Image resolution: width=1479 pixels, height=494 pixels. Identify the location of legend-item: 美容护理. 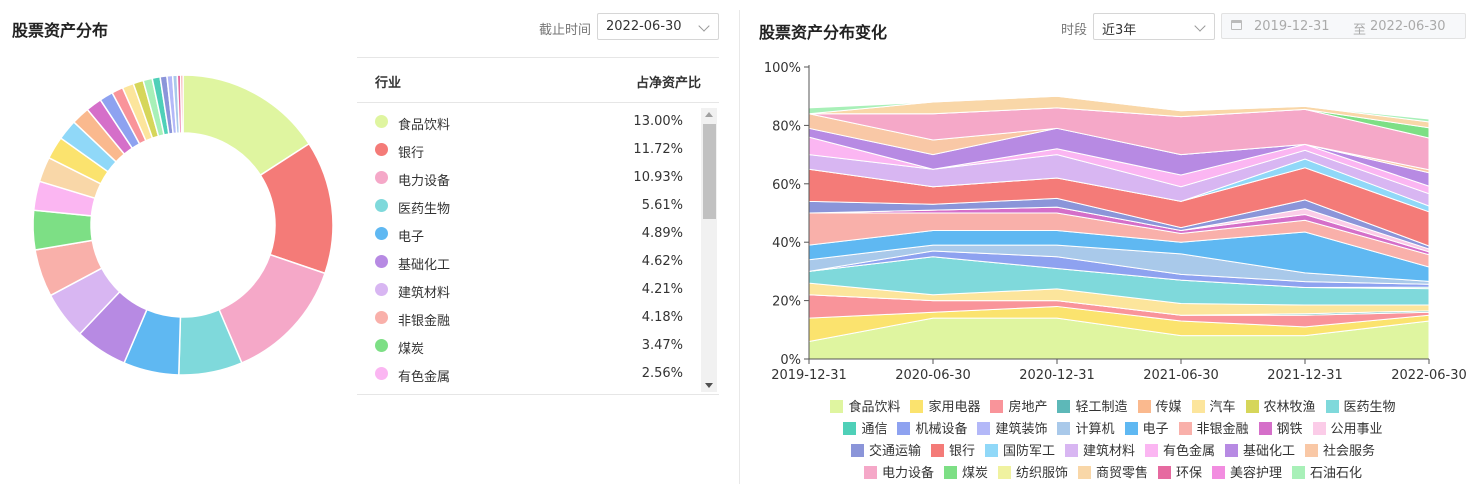
(1247, 471).